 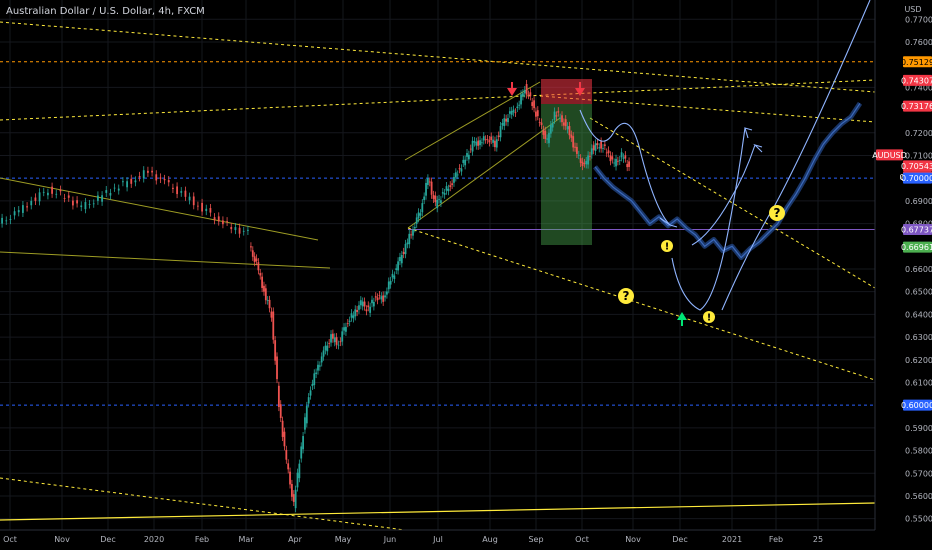 What do you see at coordinates (490, 539) in the screenshot?
I see `x-tick-label: Aug` at bounding box center [490, 539].